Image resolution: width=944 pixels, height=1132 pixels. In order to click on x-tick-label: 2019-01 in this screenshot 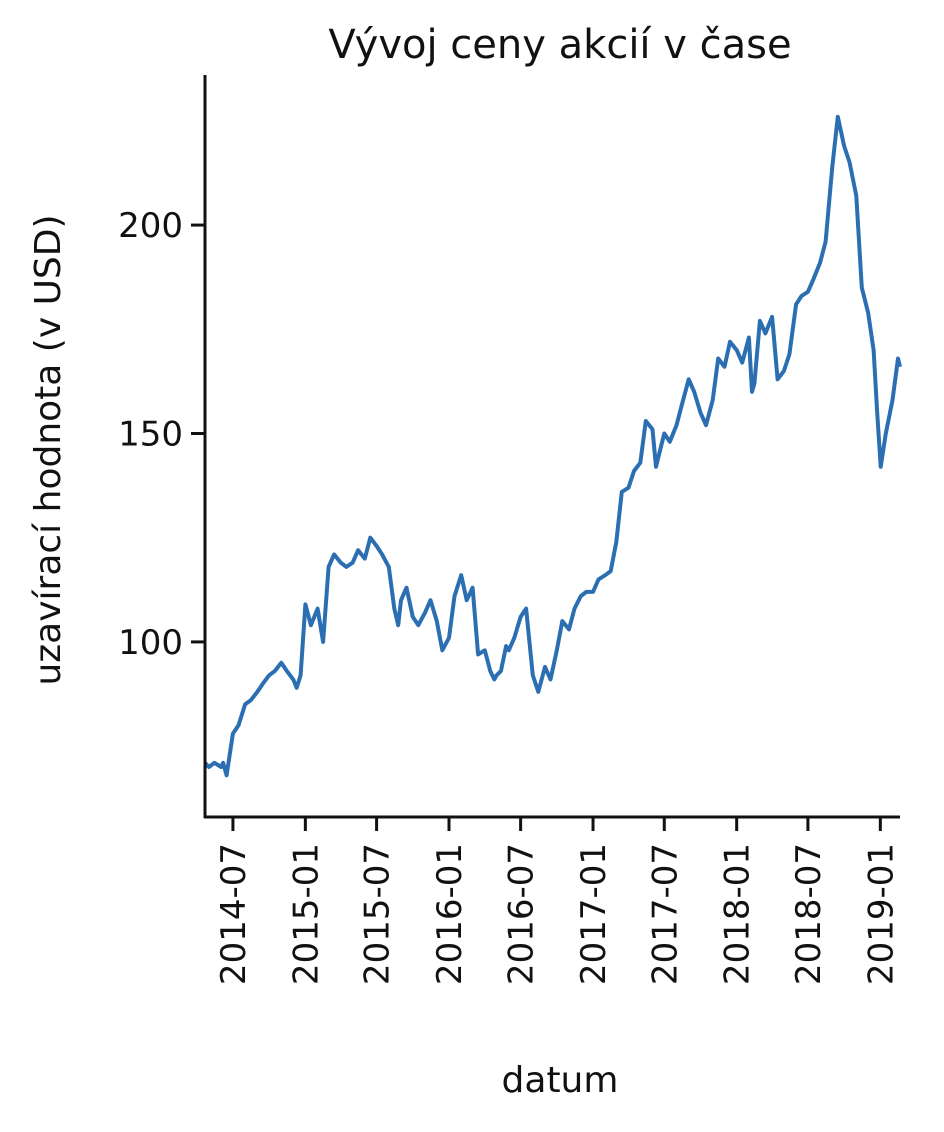, I will do `click(881, 914)`.